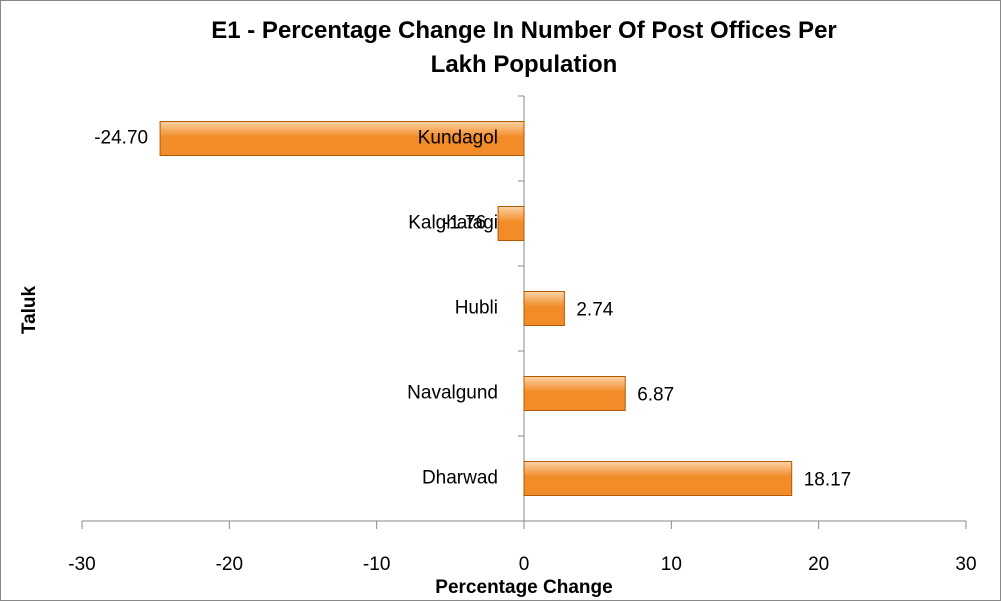 Image resolution: width=1001 pixels, height=601 pixels. I want to click on x-tick-label: -30, so click(81, 564).